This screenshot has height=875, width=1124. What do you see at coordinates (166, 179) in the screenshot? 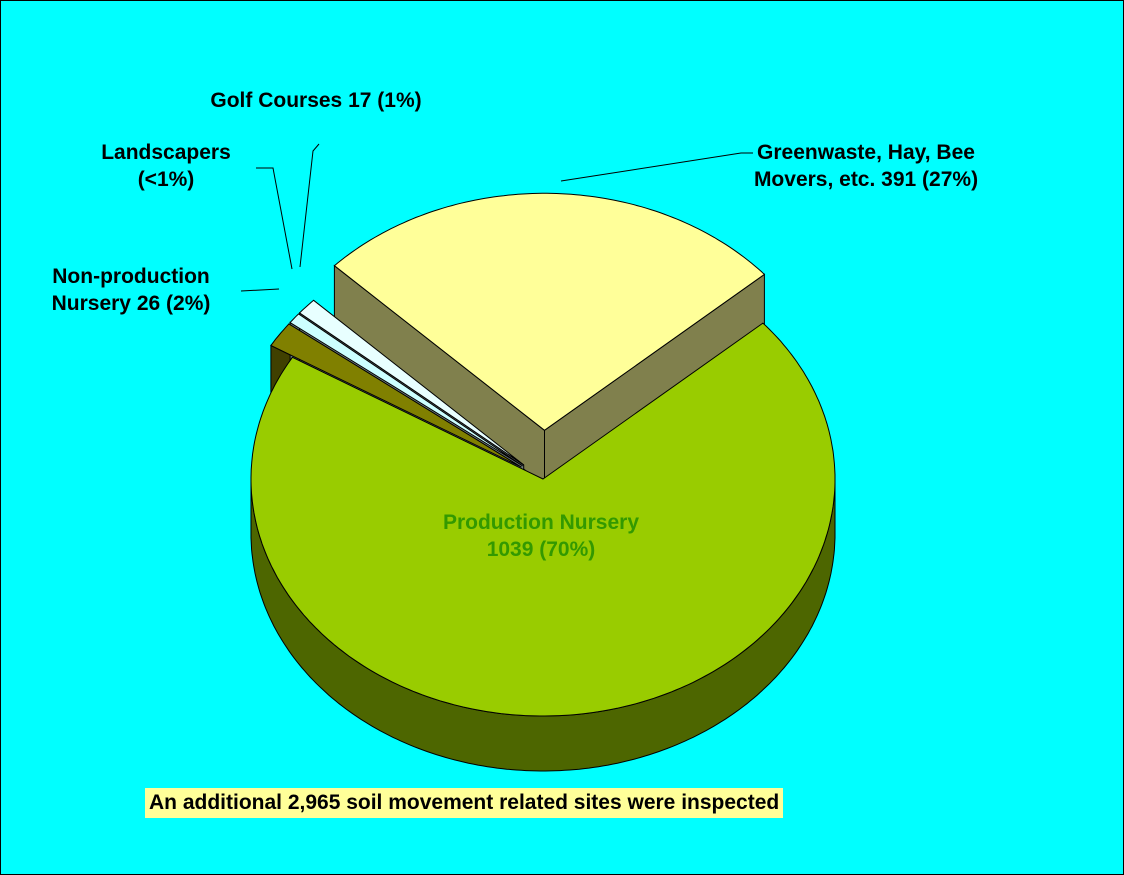
I see `value-label: (<1%)` at bounding box center [166, 179].